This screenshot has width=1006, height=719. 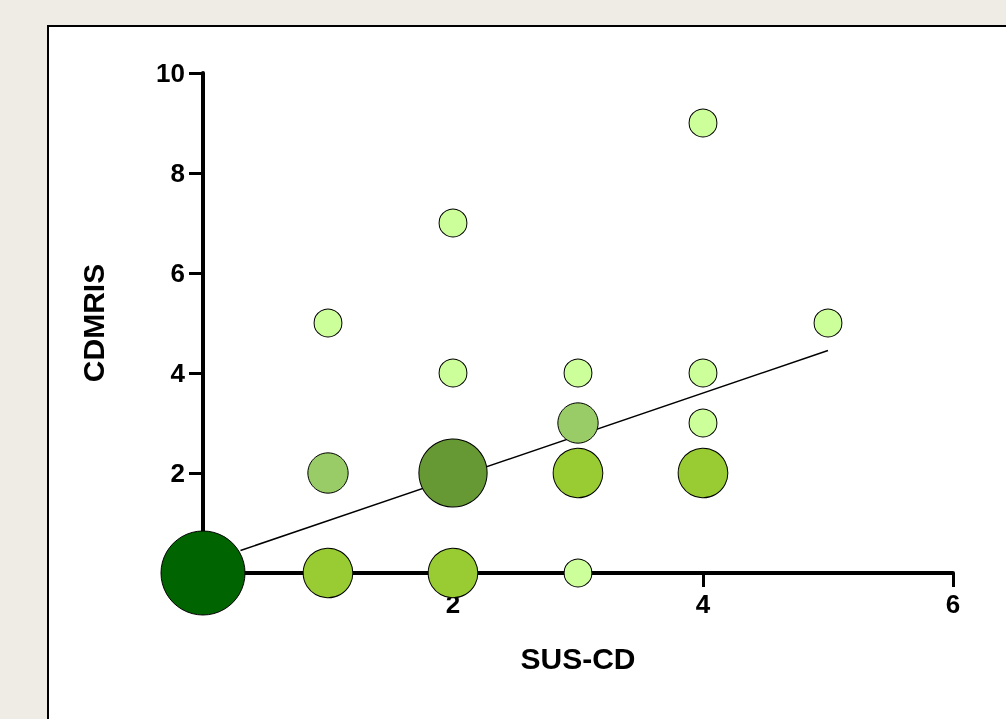 I want to click on y-tick-label: 6, so click(x=177, y=273).